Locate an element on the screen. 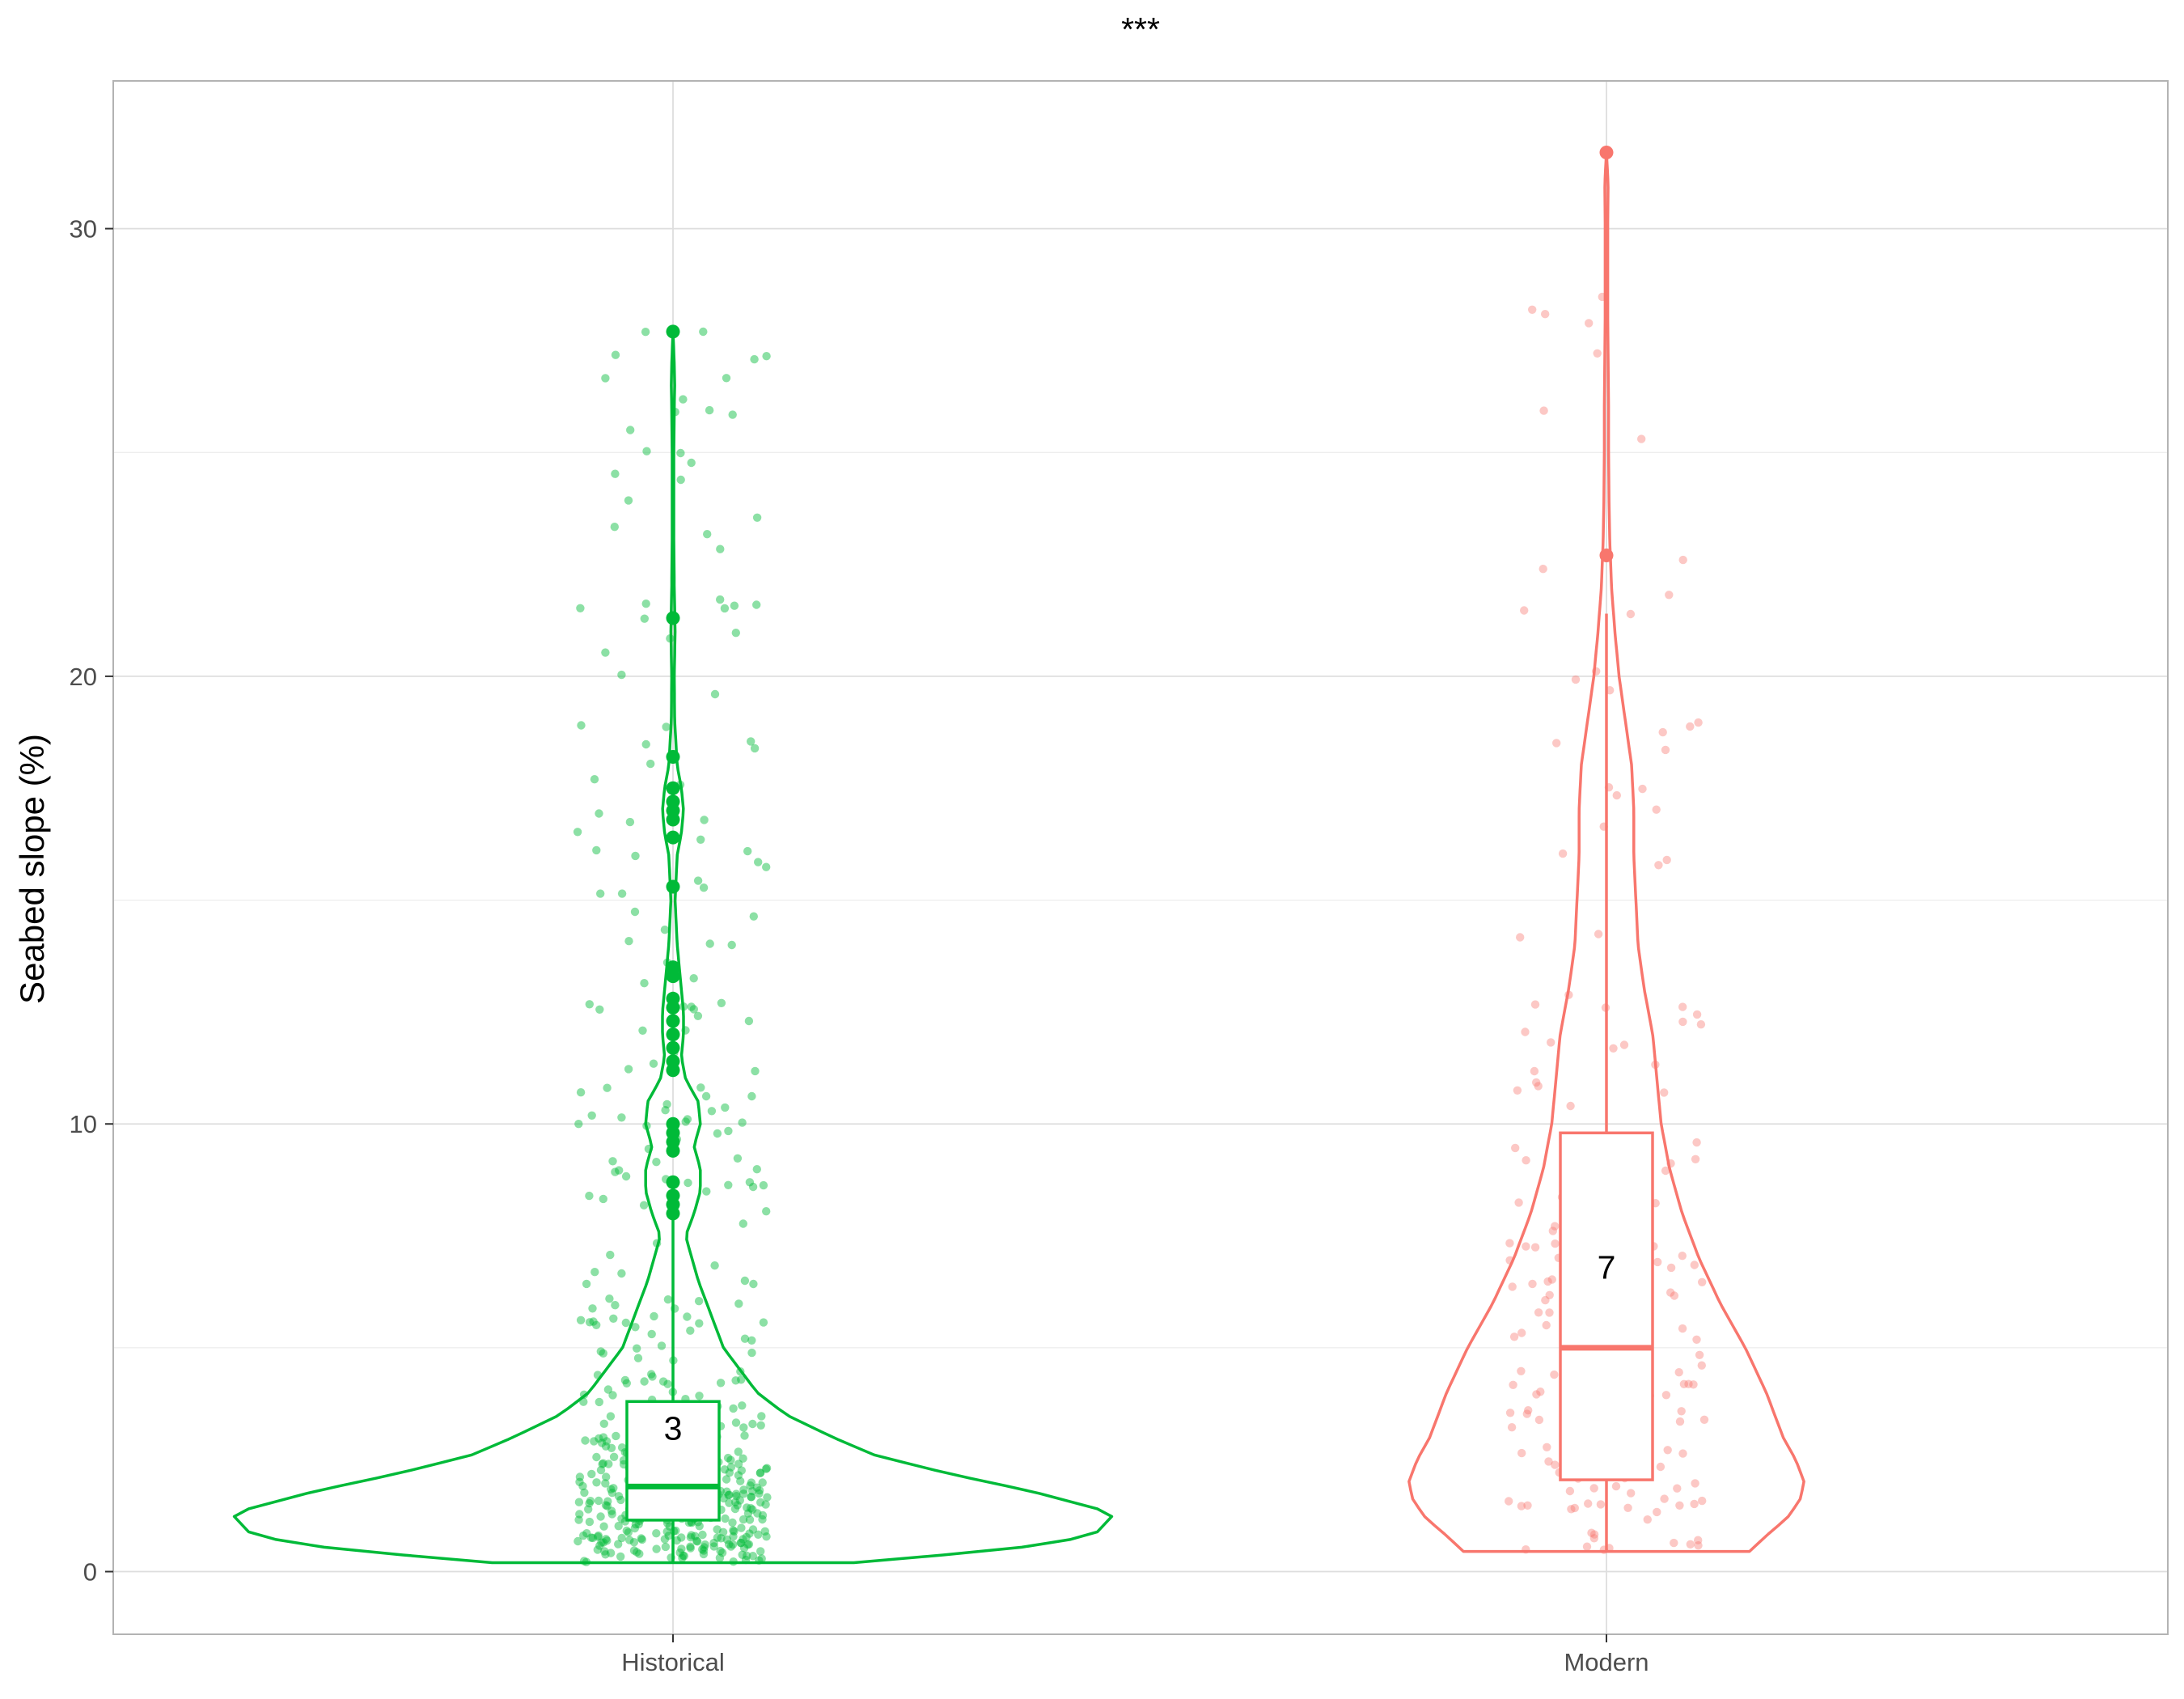  significance-annotation: *** is located at coordinates (1140, 29).